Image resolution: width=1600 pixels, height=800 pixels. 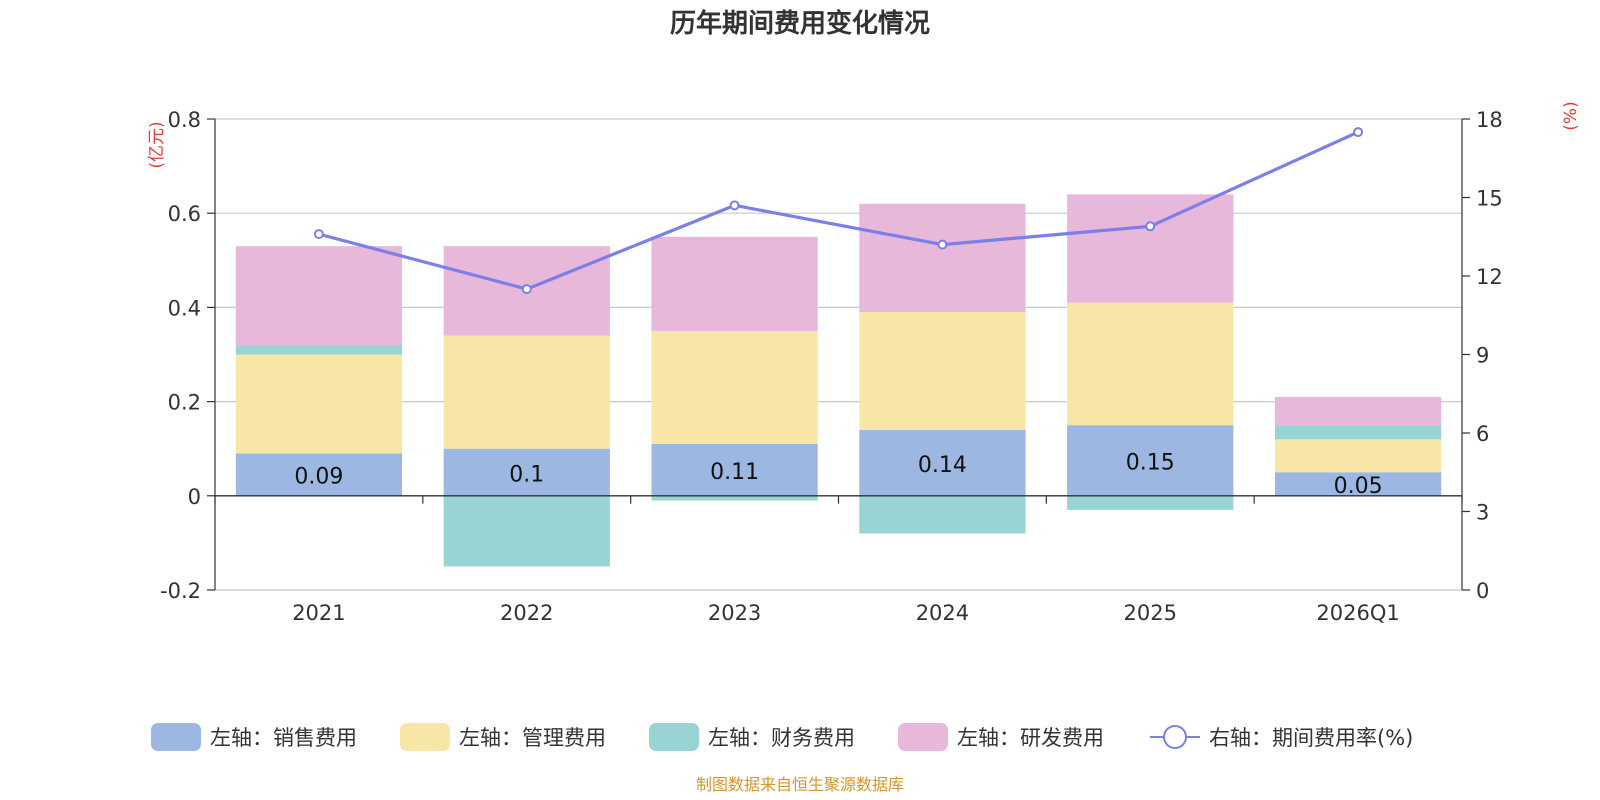 I want to click on bar-data-label: 0.11, so click(x=734, y=472).